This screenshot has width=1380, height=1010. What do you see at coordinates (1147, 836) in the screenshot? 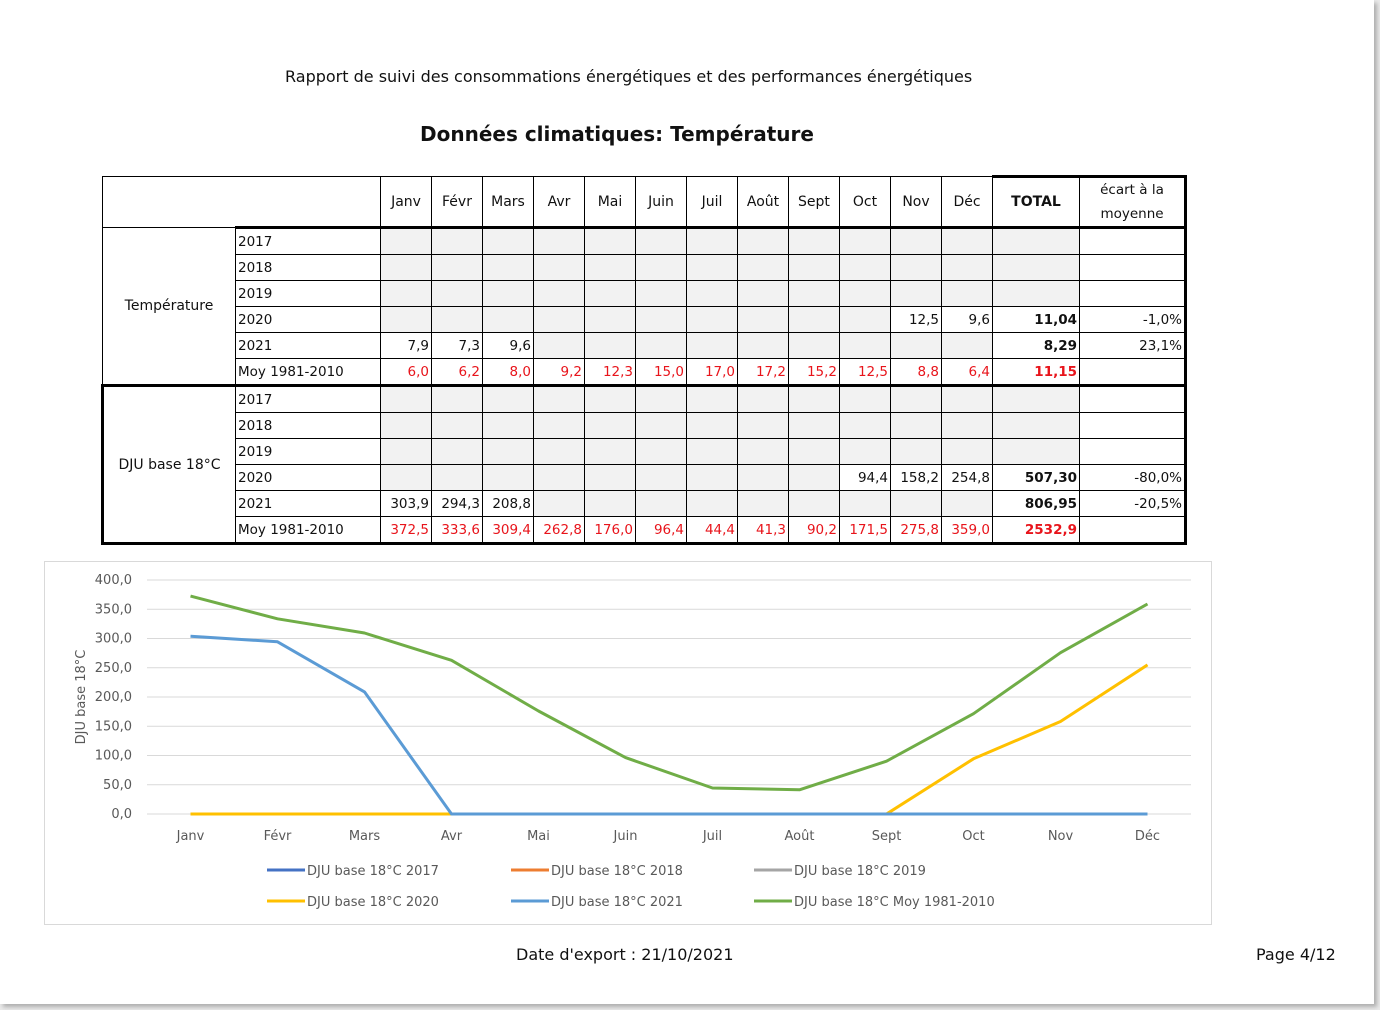
I see `x-tick-label: Déc` at bounding box center [1147, 836].